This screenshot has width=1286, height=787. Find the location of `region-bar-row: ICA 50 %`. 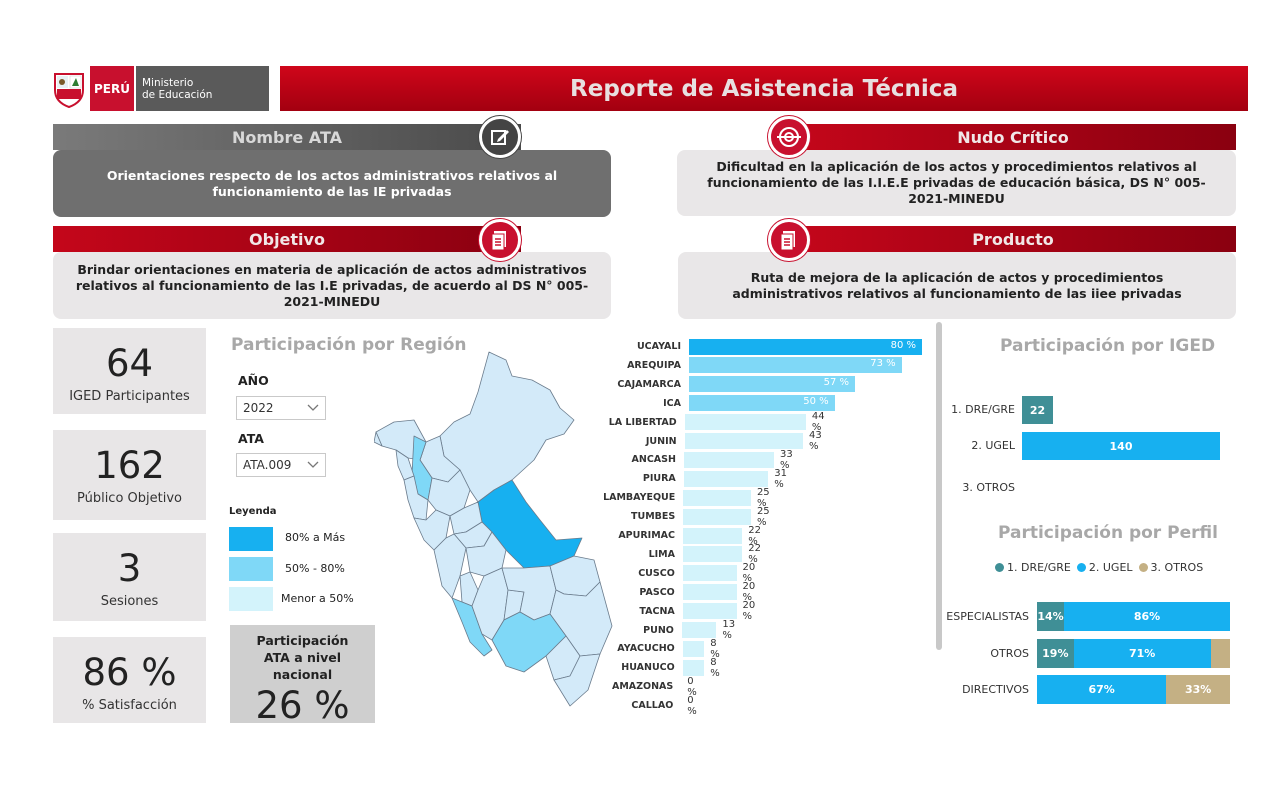

region-bar-row: ICA 50 % is located at coordinates (717, 403).